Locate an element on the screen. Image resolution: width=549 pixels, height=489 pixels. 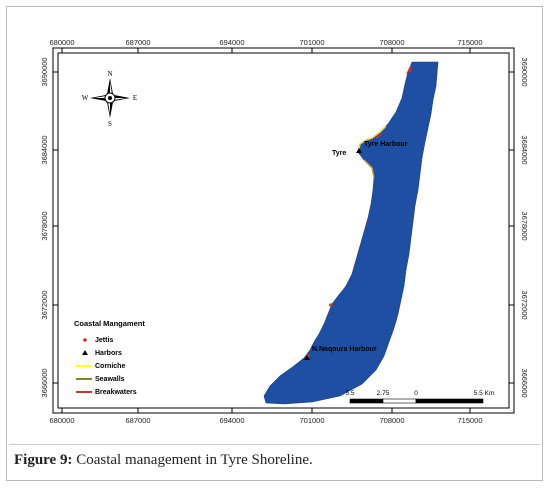
legend-harbor-symbol is located at coordinates (85, 352).